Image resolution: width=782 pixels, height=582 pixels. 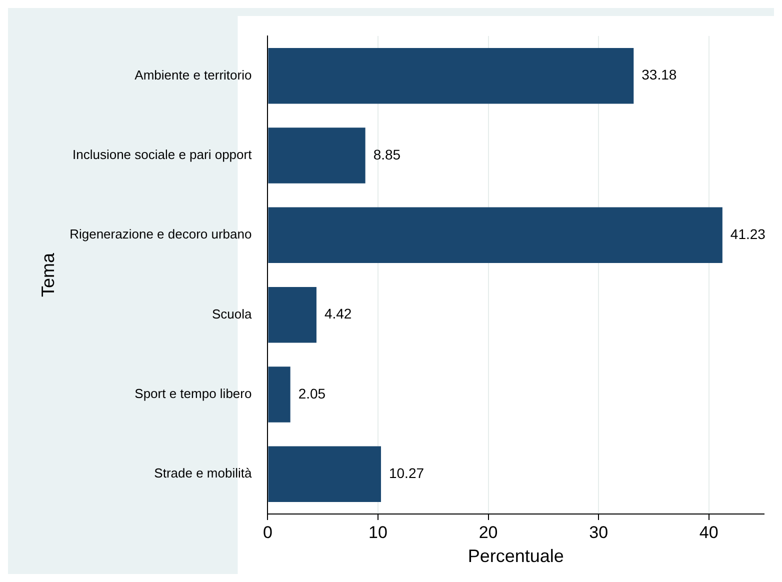 What do you see at coordinates (203, 473) in the screenshot?
I see `y-tick-label: Strade e mobilità` at bounding box center [203, 473].